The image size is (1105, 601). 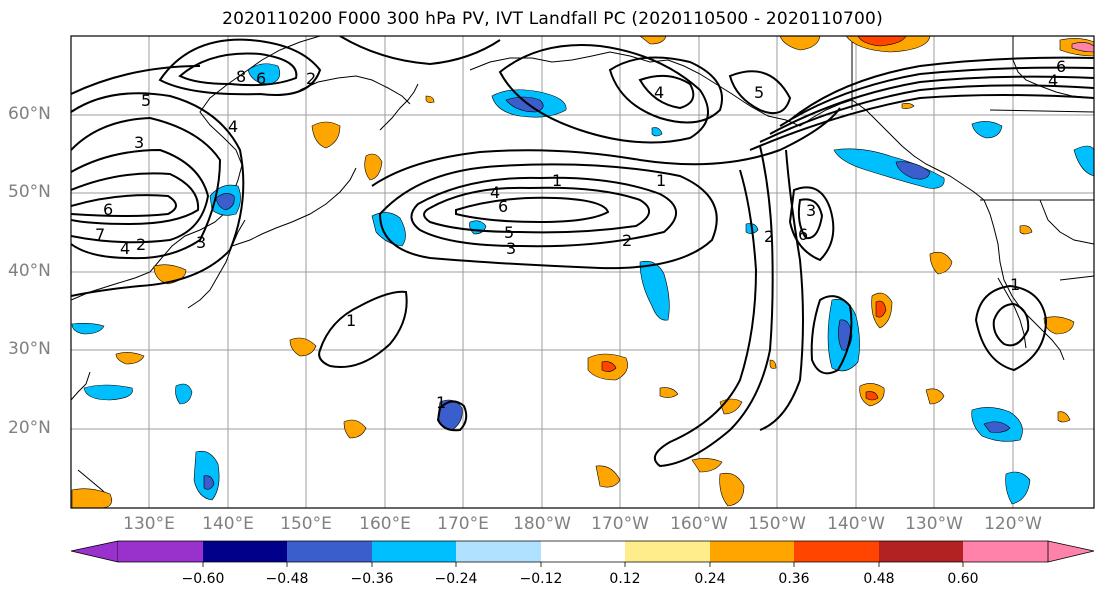 What do you see at coordinates (29, 114) in the screenshot?
I see `lat-label: 60°N` at bounding box center [29, 114].